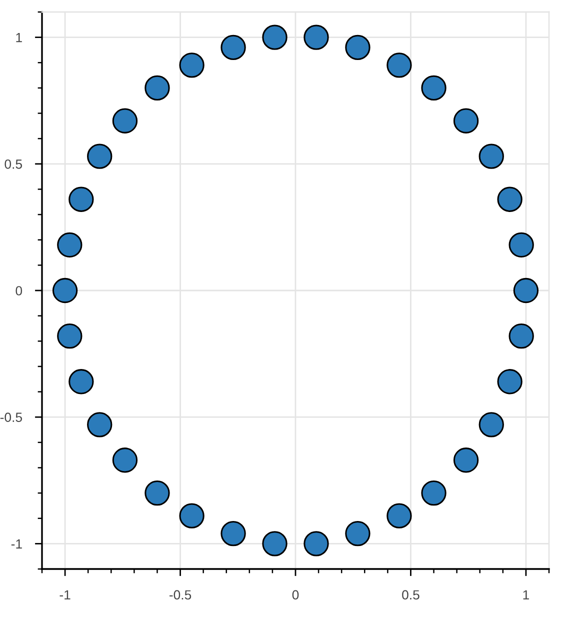 The width and height of the screenshot is (588, 620). Describe the element at coordinates (180, 595) in the screenshot. I see `x-tick-label: -0.5` at that location.